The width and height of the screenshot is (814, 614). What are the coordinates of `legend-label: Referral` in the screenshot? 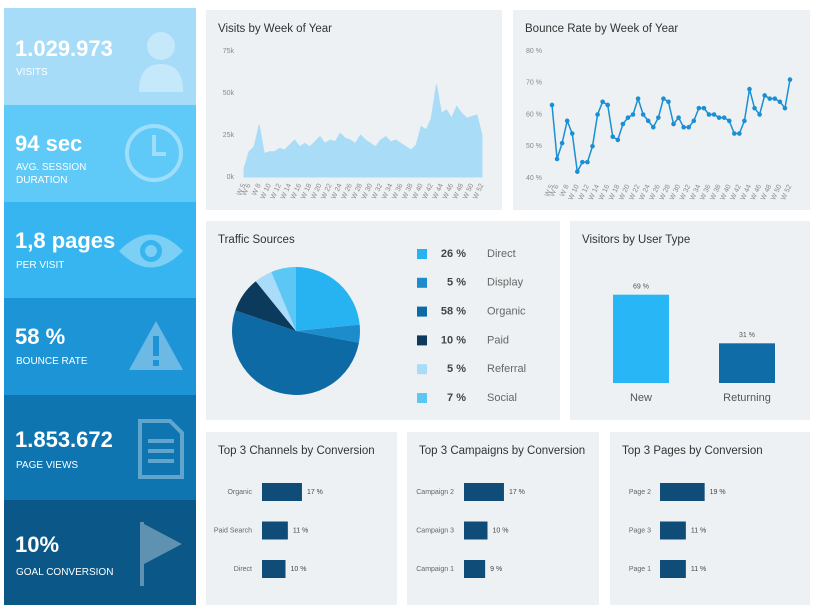 It's located at (506, 369).